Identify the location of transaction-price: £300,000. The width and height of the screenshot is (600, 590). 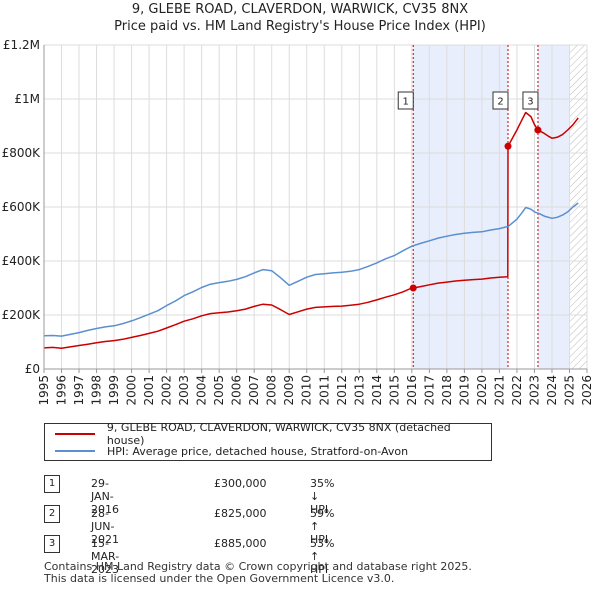
(240, 483).